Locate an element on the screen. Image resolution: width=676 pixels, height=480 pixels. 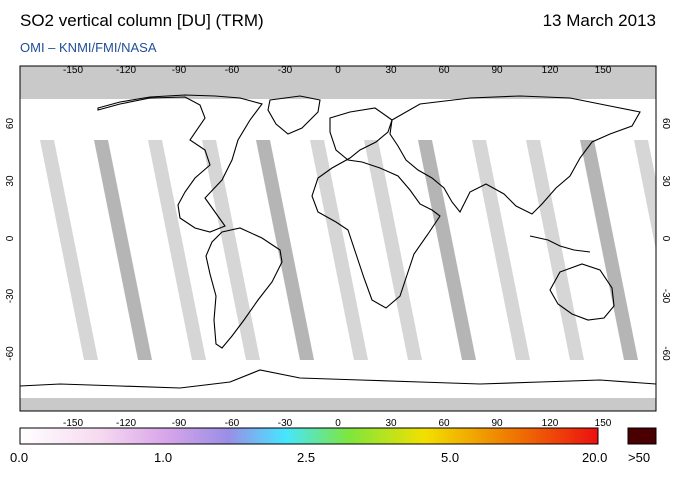
colorbar-label-5: >50 is located at coordinates (639, 457).